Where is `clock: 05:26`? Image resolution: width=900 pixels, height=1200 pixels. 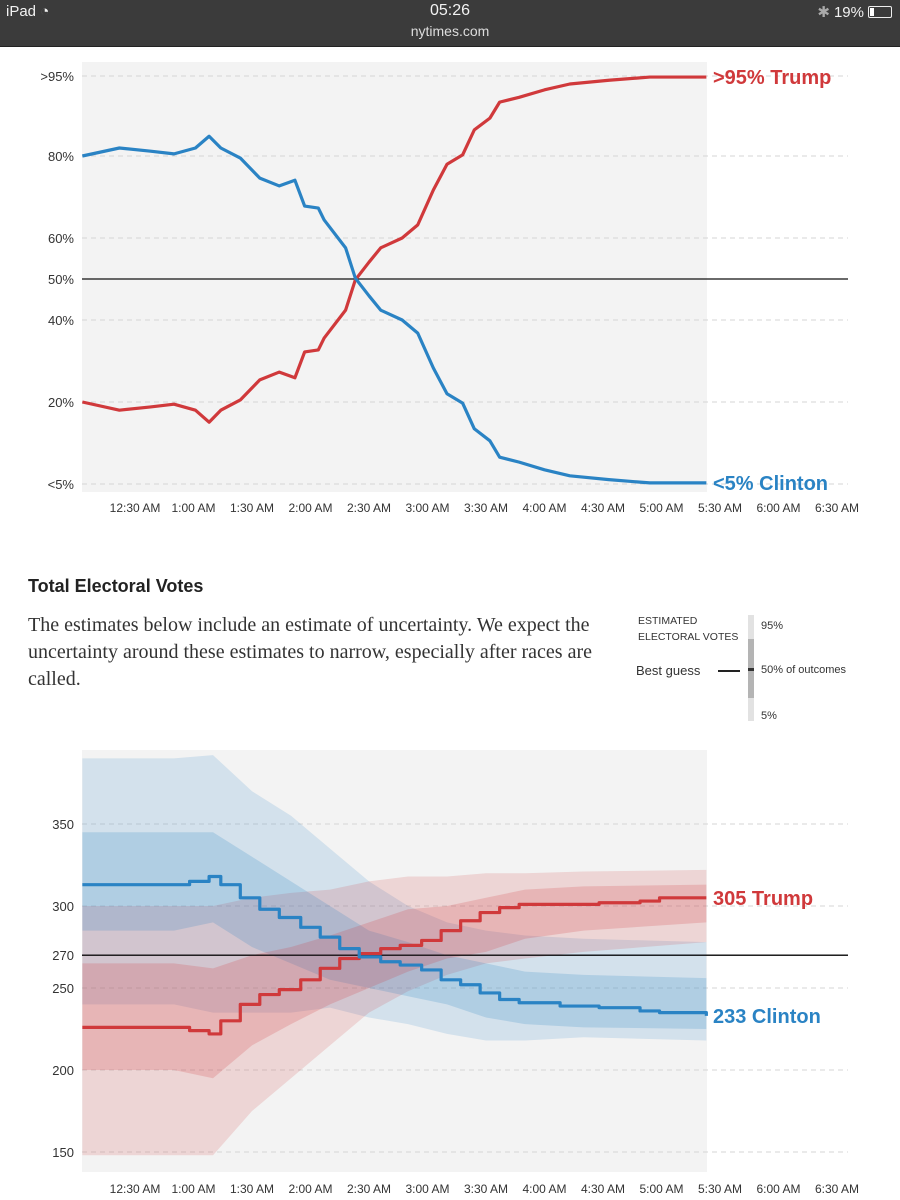 clock: 05:26 is located at coordinates (450, 10).